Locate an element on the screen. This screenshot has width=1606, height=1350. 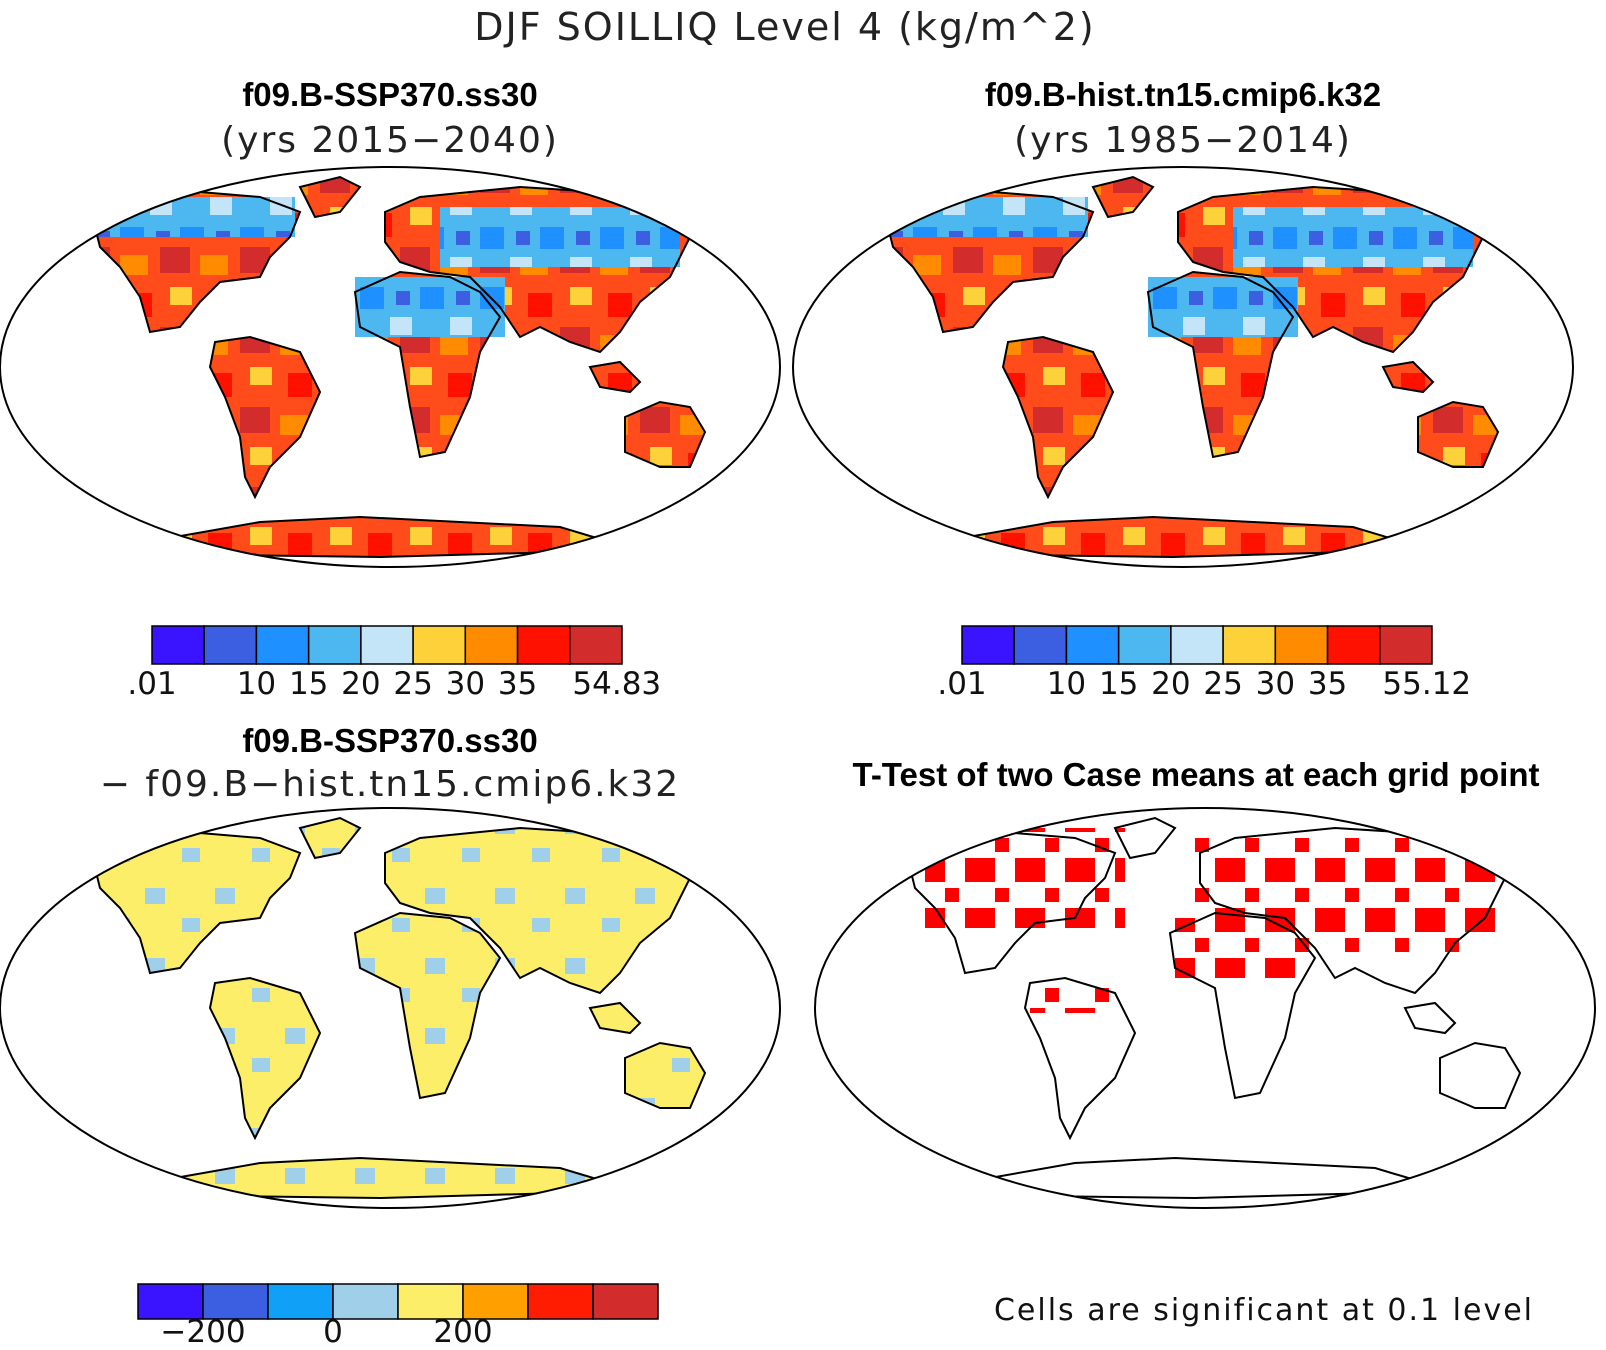
panel-case2-title: f09.B-hist.tn15.cmip6.k32 is located at coordinates (1183, 94).